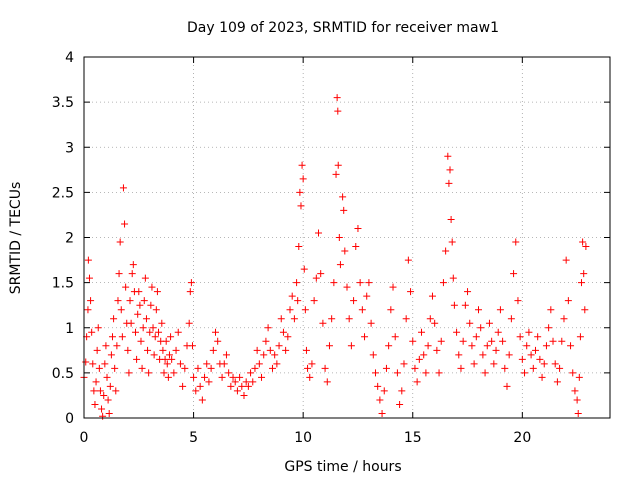 Image resolution: width=640 pixels, height=480 pixels. What do you see at coordinates (69, 329) in the screenshot?
I see `y-tick-label: 1` at bounding box center [69, 329].